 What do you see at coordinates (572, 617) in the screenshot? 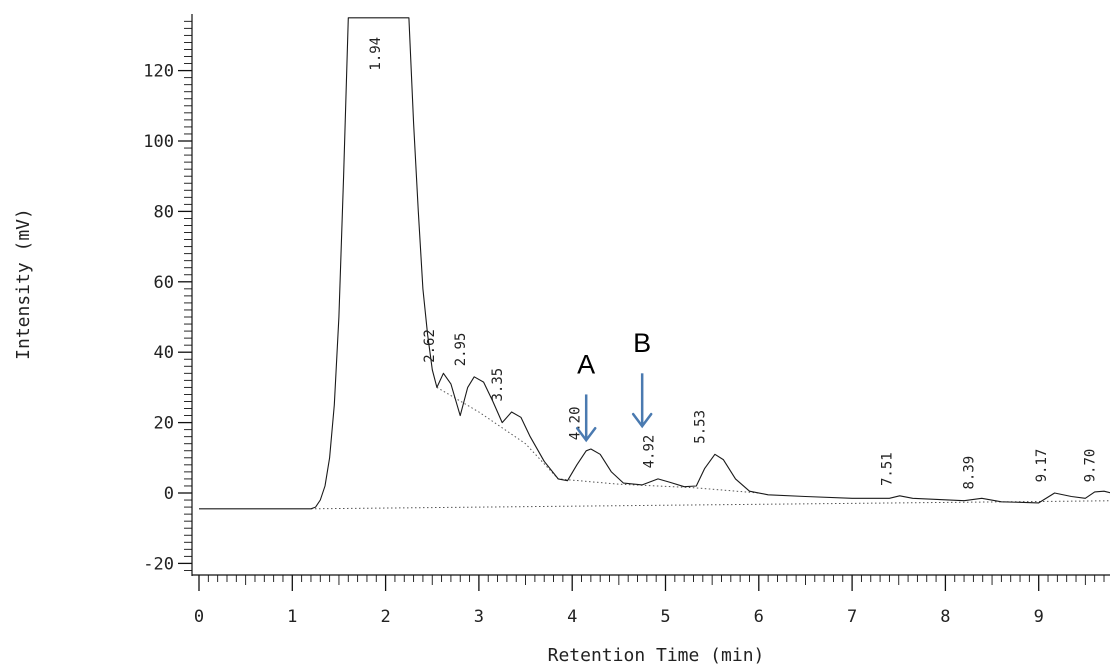
I see `x-tick-label: 4` at bounding box center [572, 617].